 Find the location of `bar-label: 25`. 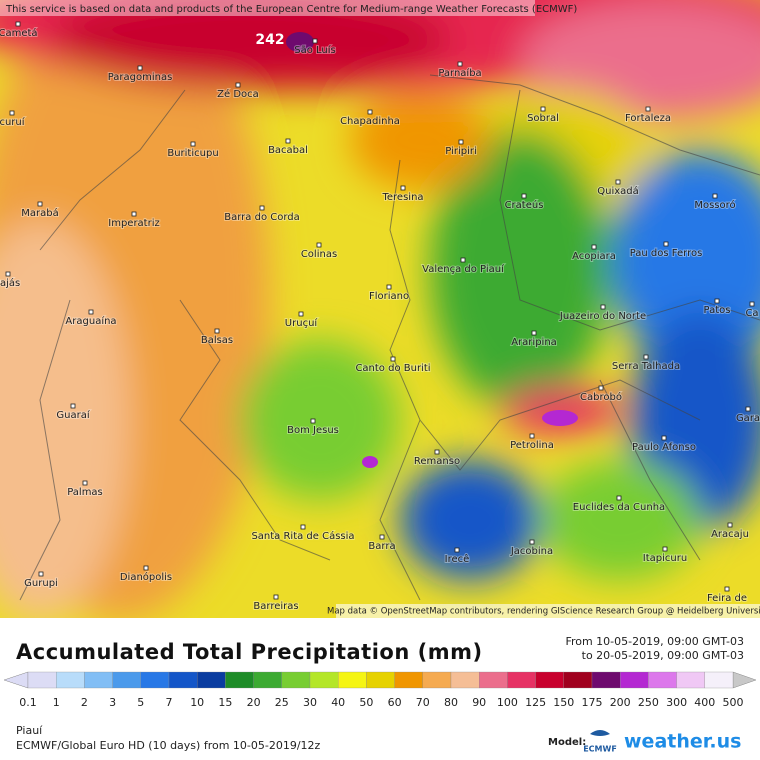

bar-label: 25 is located at coordinates (282, 702).